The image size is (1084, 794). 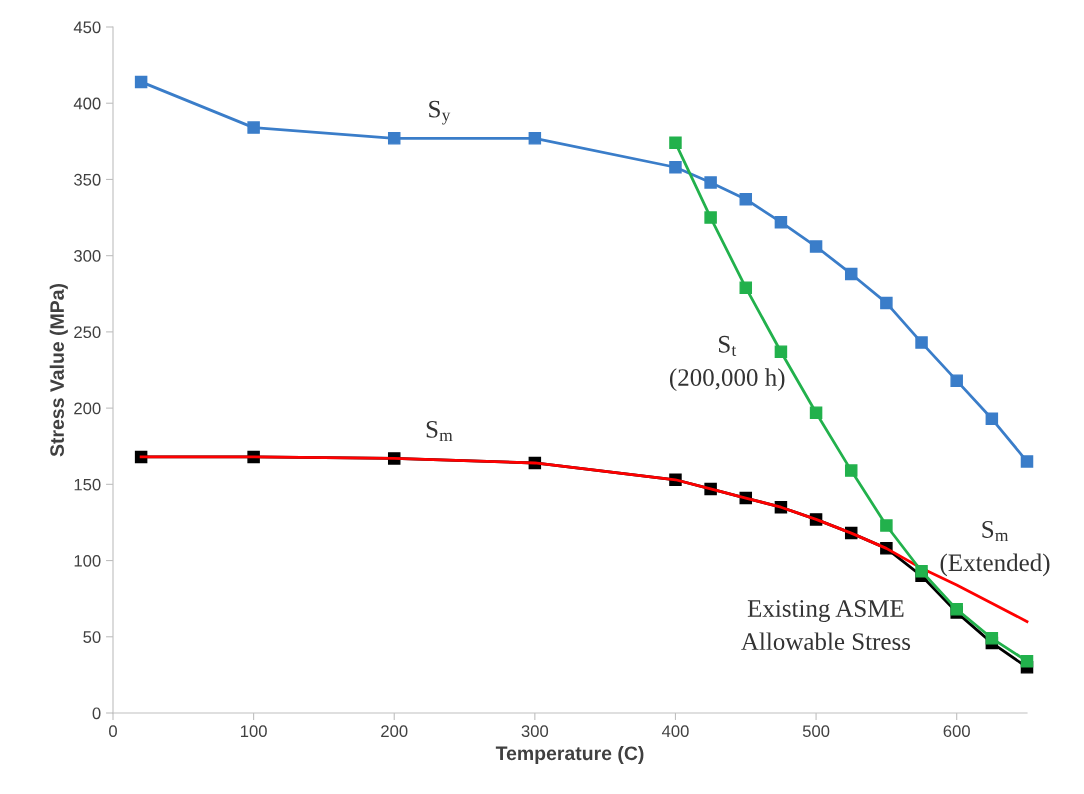 What do you see at coordinates (58, 370) in the screenshot?
I see `y-axis-title: Stress Value (MPa)` at bounding box center [58, 370].